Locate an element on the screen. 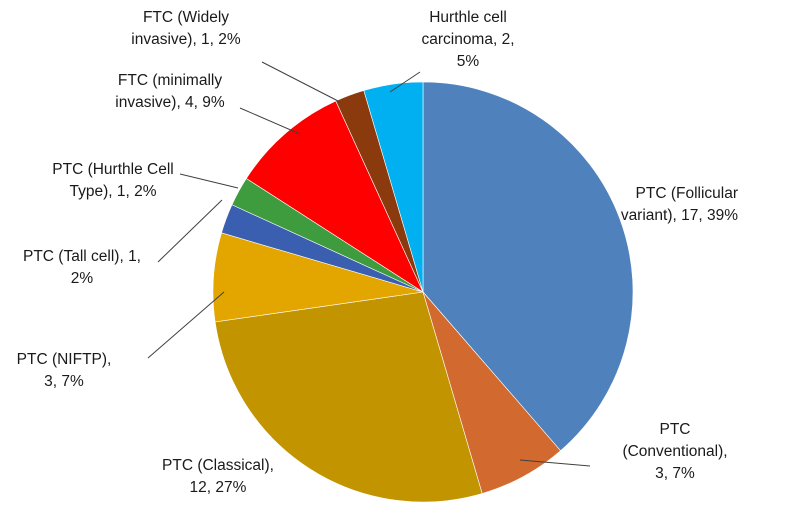 This screenshot has height=528, width=800. slice-label-line: 2% is located at coordinates (82, 278).